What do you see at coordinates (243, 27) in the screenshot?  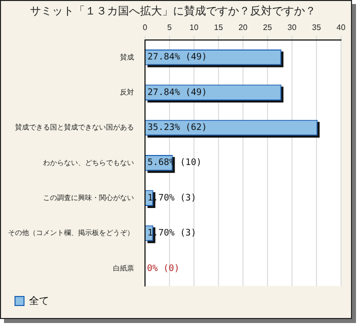 I see `x-tick-label: 20` at bounding box center [243, 27].